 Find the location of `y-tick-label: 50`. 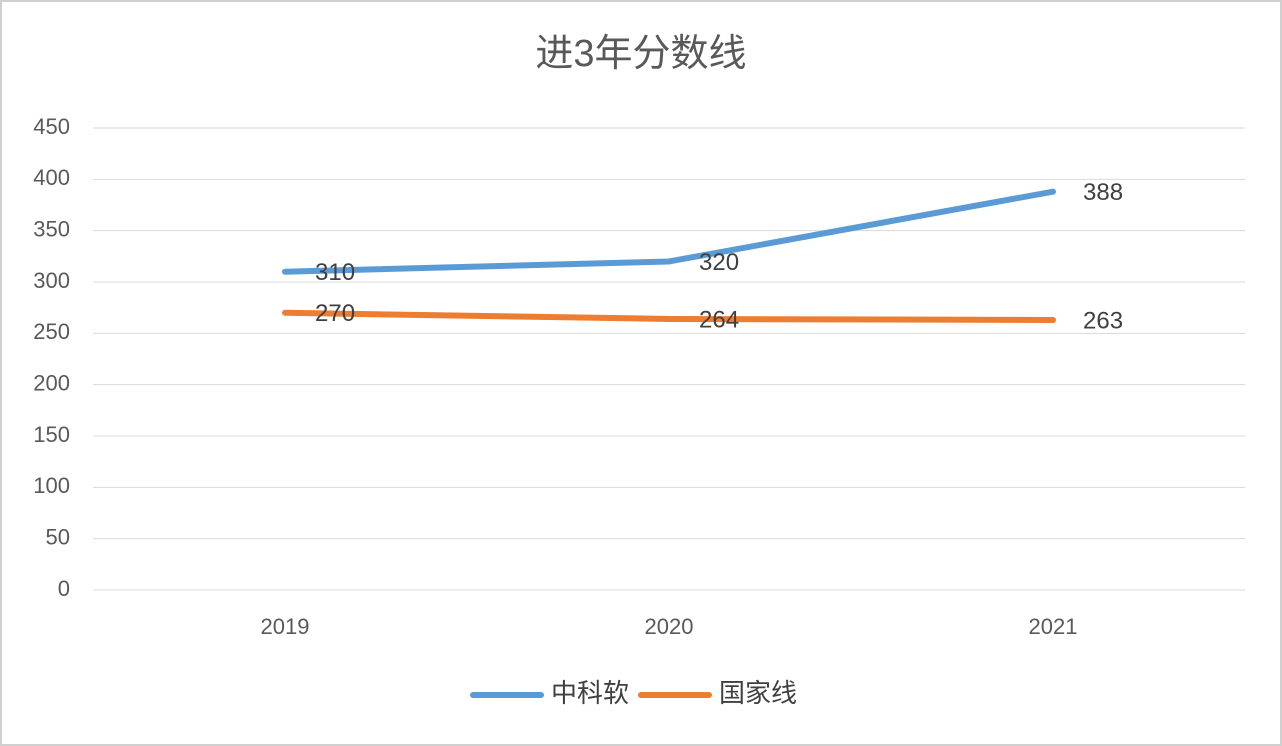

y-tick-label: 50 is located at coordinates (58, 536).